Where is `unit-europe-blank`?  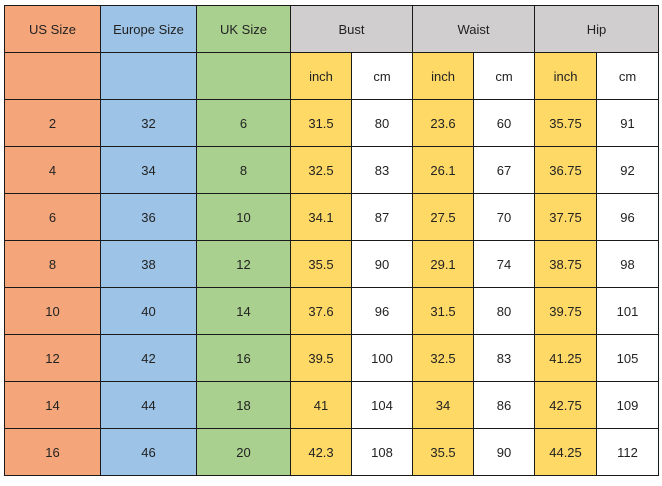 unit-europe-blank is located at coordinates (148, 76).